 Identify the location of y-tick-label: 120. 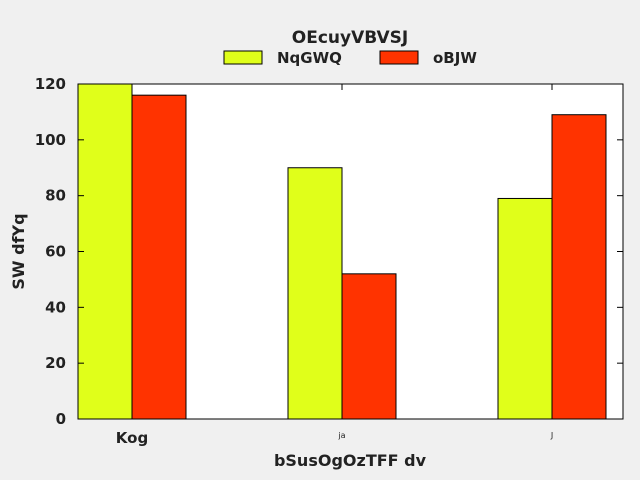
(50, 84).